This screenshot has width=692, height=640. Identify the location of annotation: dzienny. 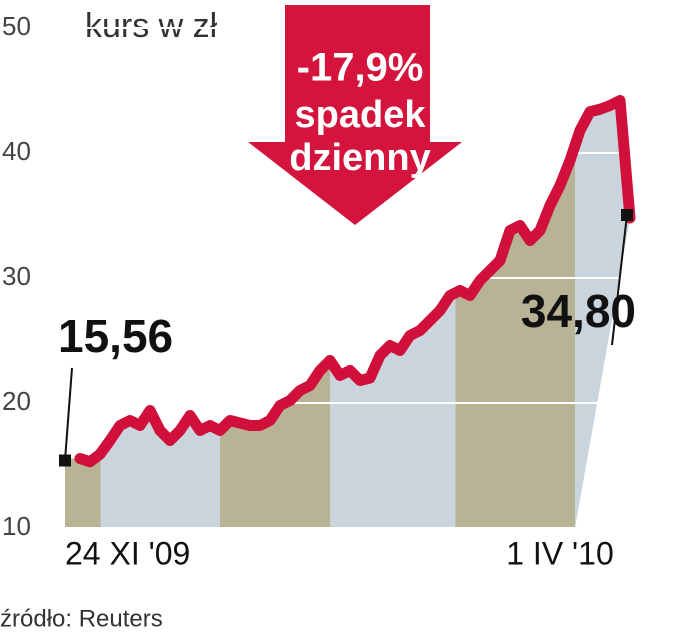
(359, 158).